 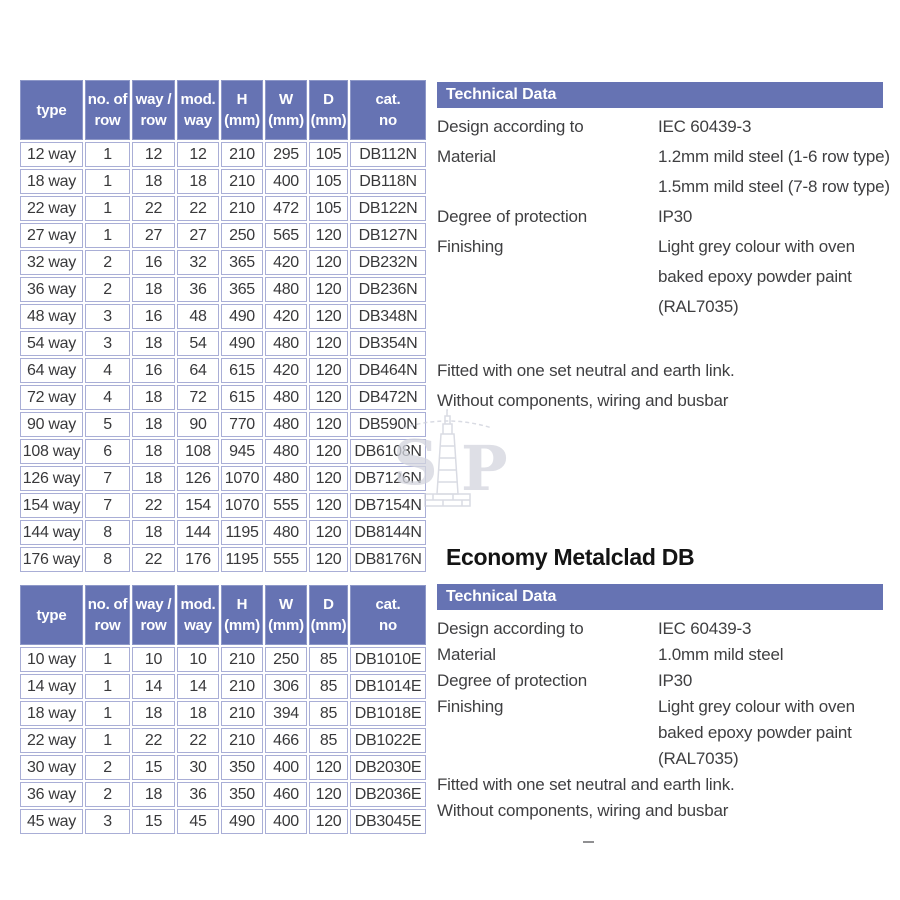 I want to click on spec-value-line: 1.2mm mild steel (1-6 row type), so click(x=774, y=156).